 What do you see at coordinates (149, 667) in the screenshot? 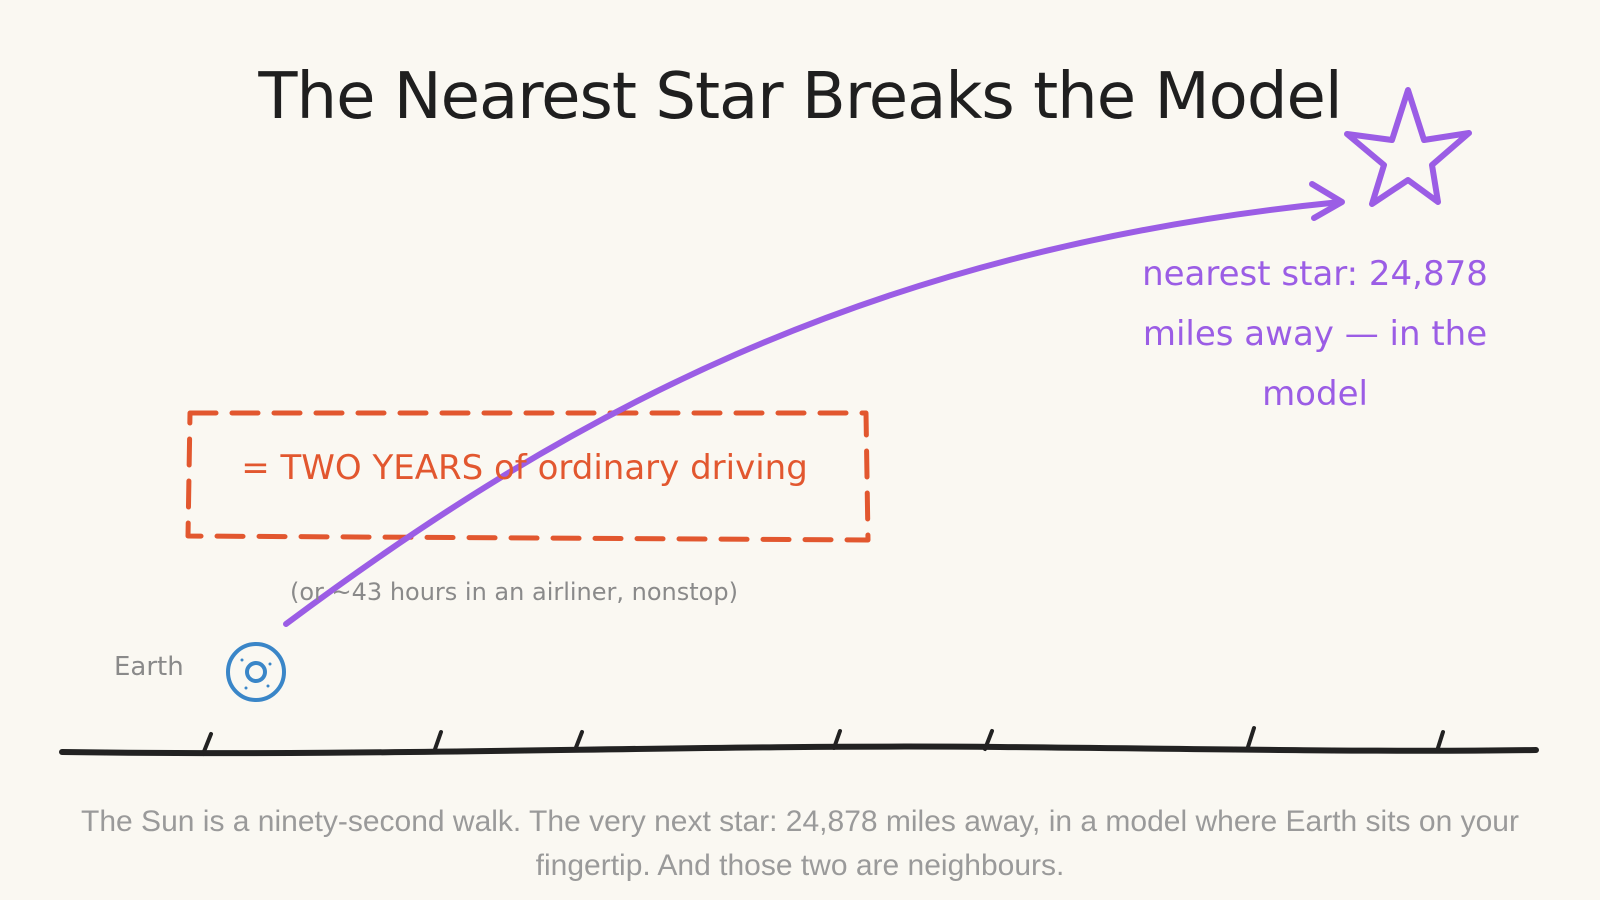
I see `earth-label: Earth` at bounding box center [149, 667].